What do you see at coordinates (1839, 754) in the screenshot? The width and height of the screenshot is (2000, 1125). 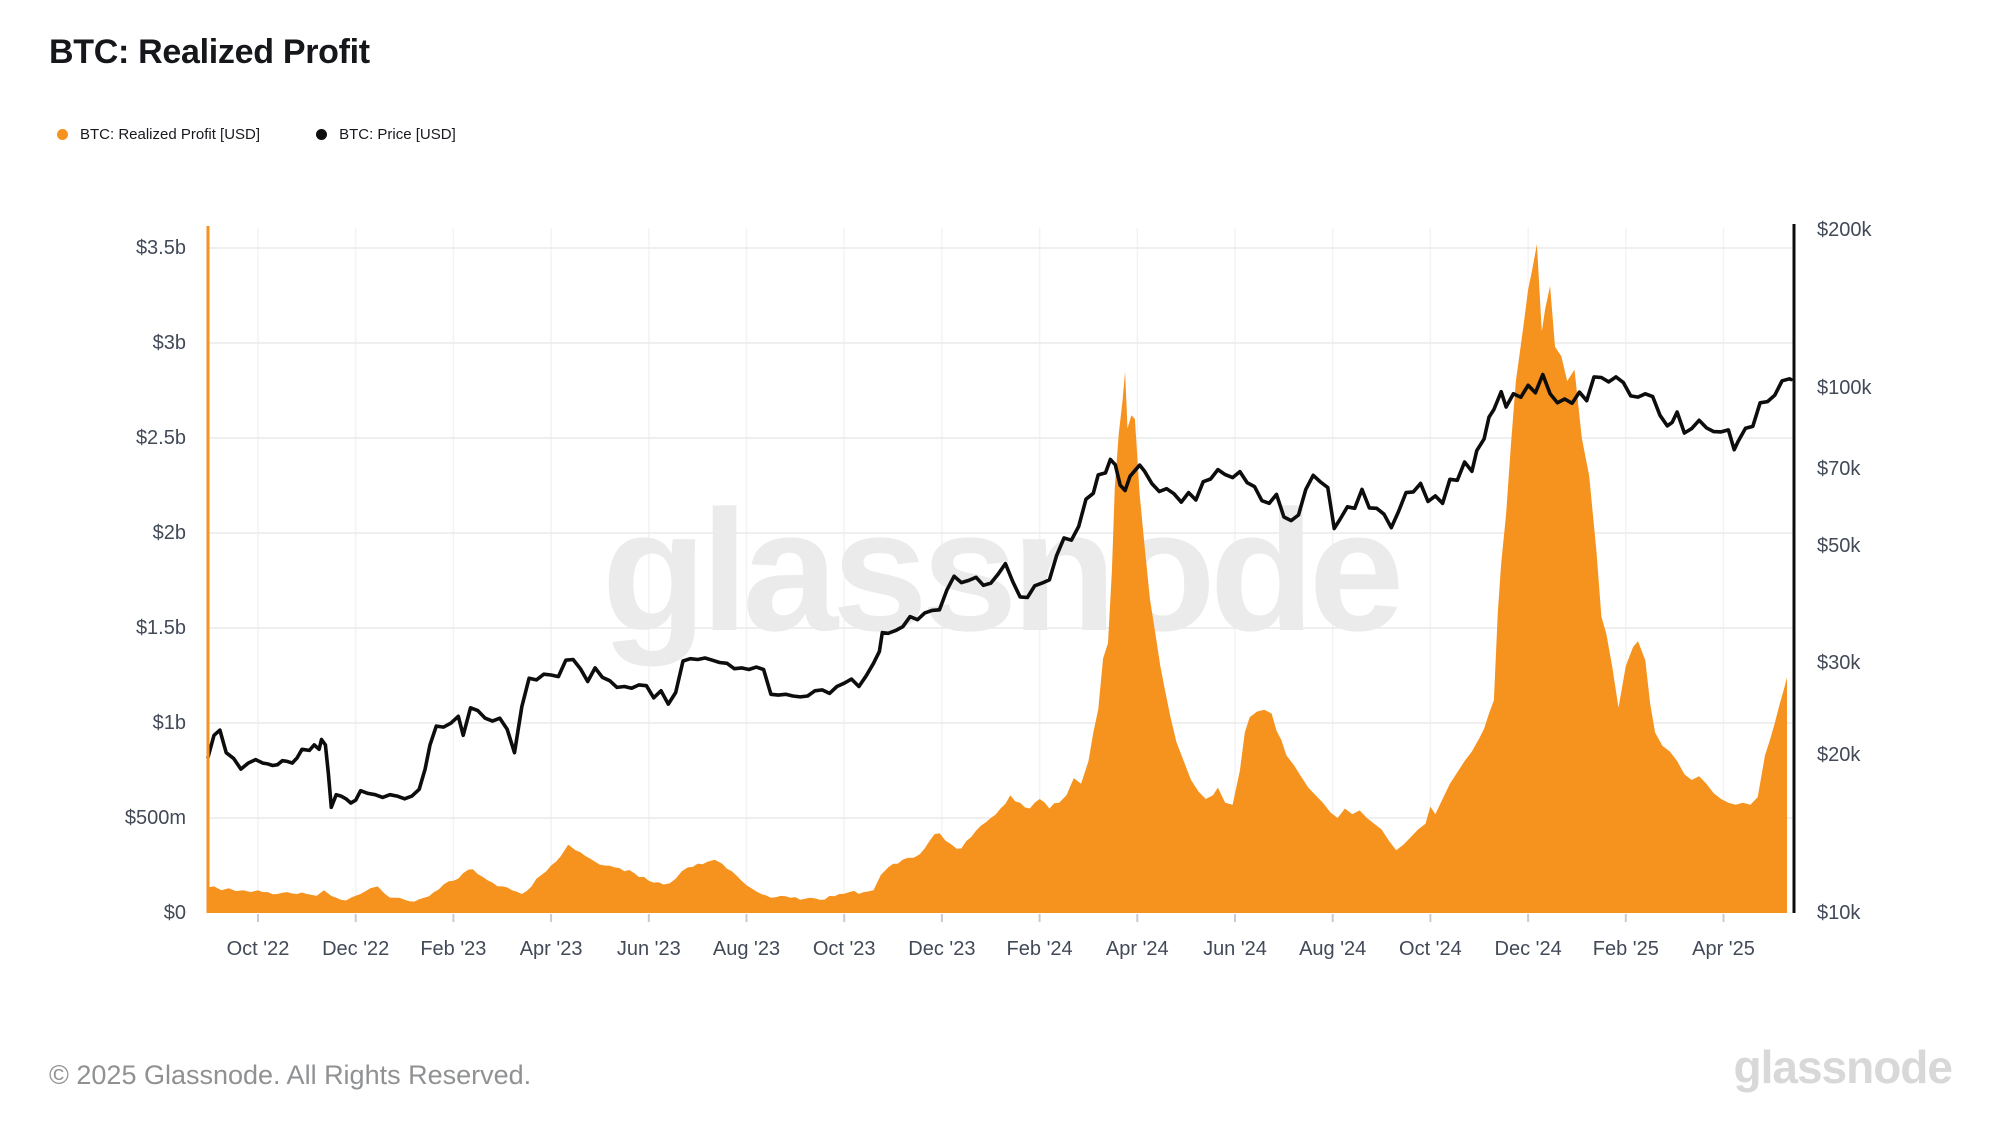 I see `y-axis-label-right: $20k` at bounding box center [1839, 754].